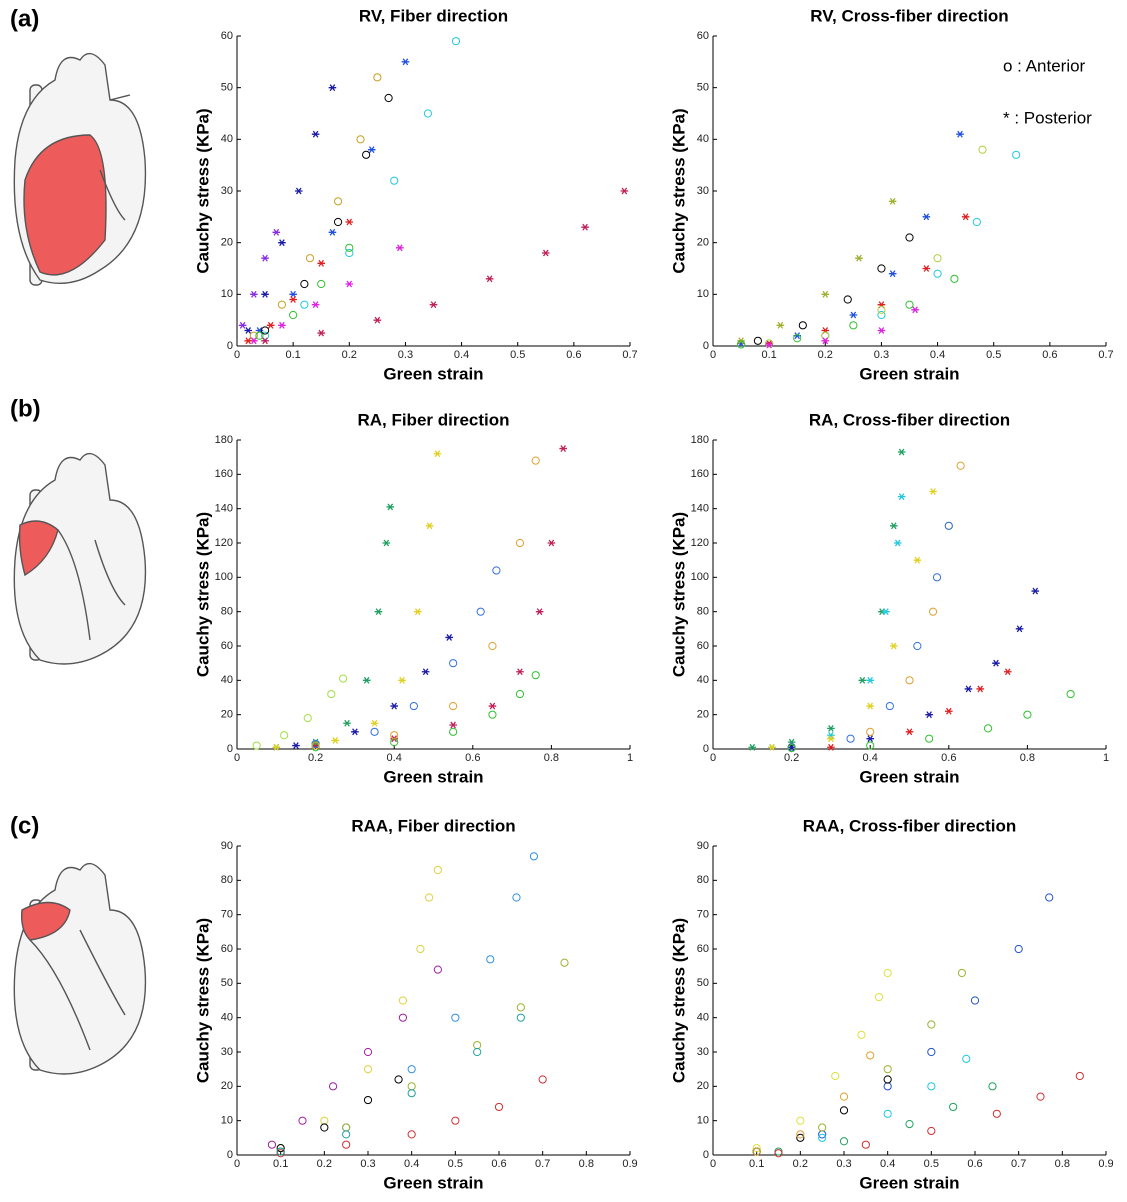  I want to click on x-tick-label: 0, so click(237, 1164).